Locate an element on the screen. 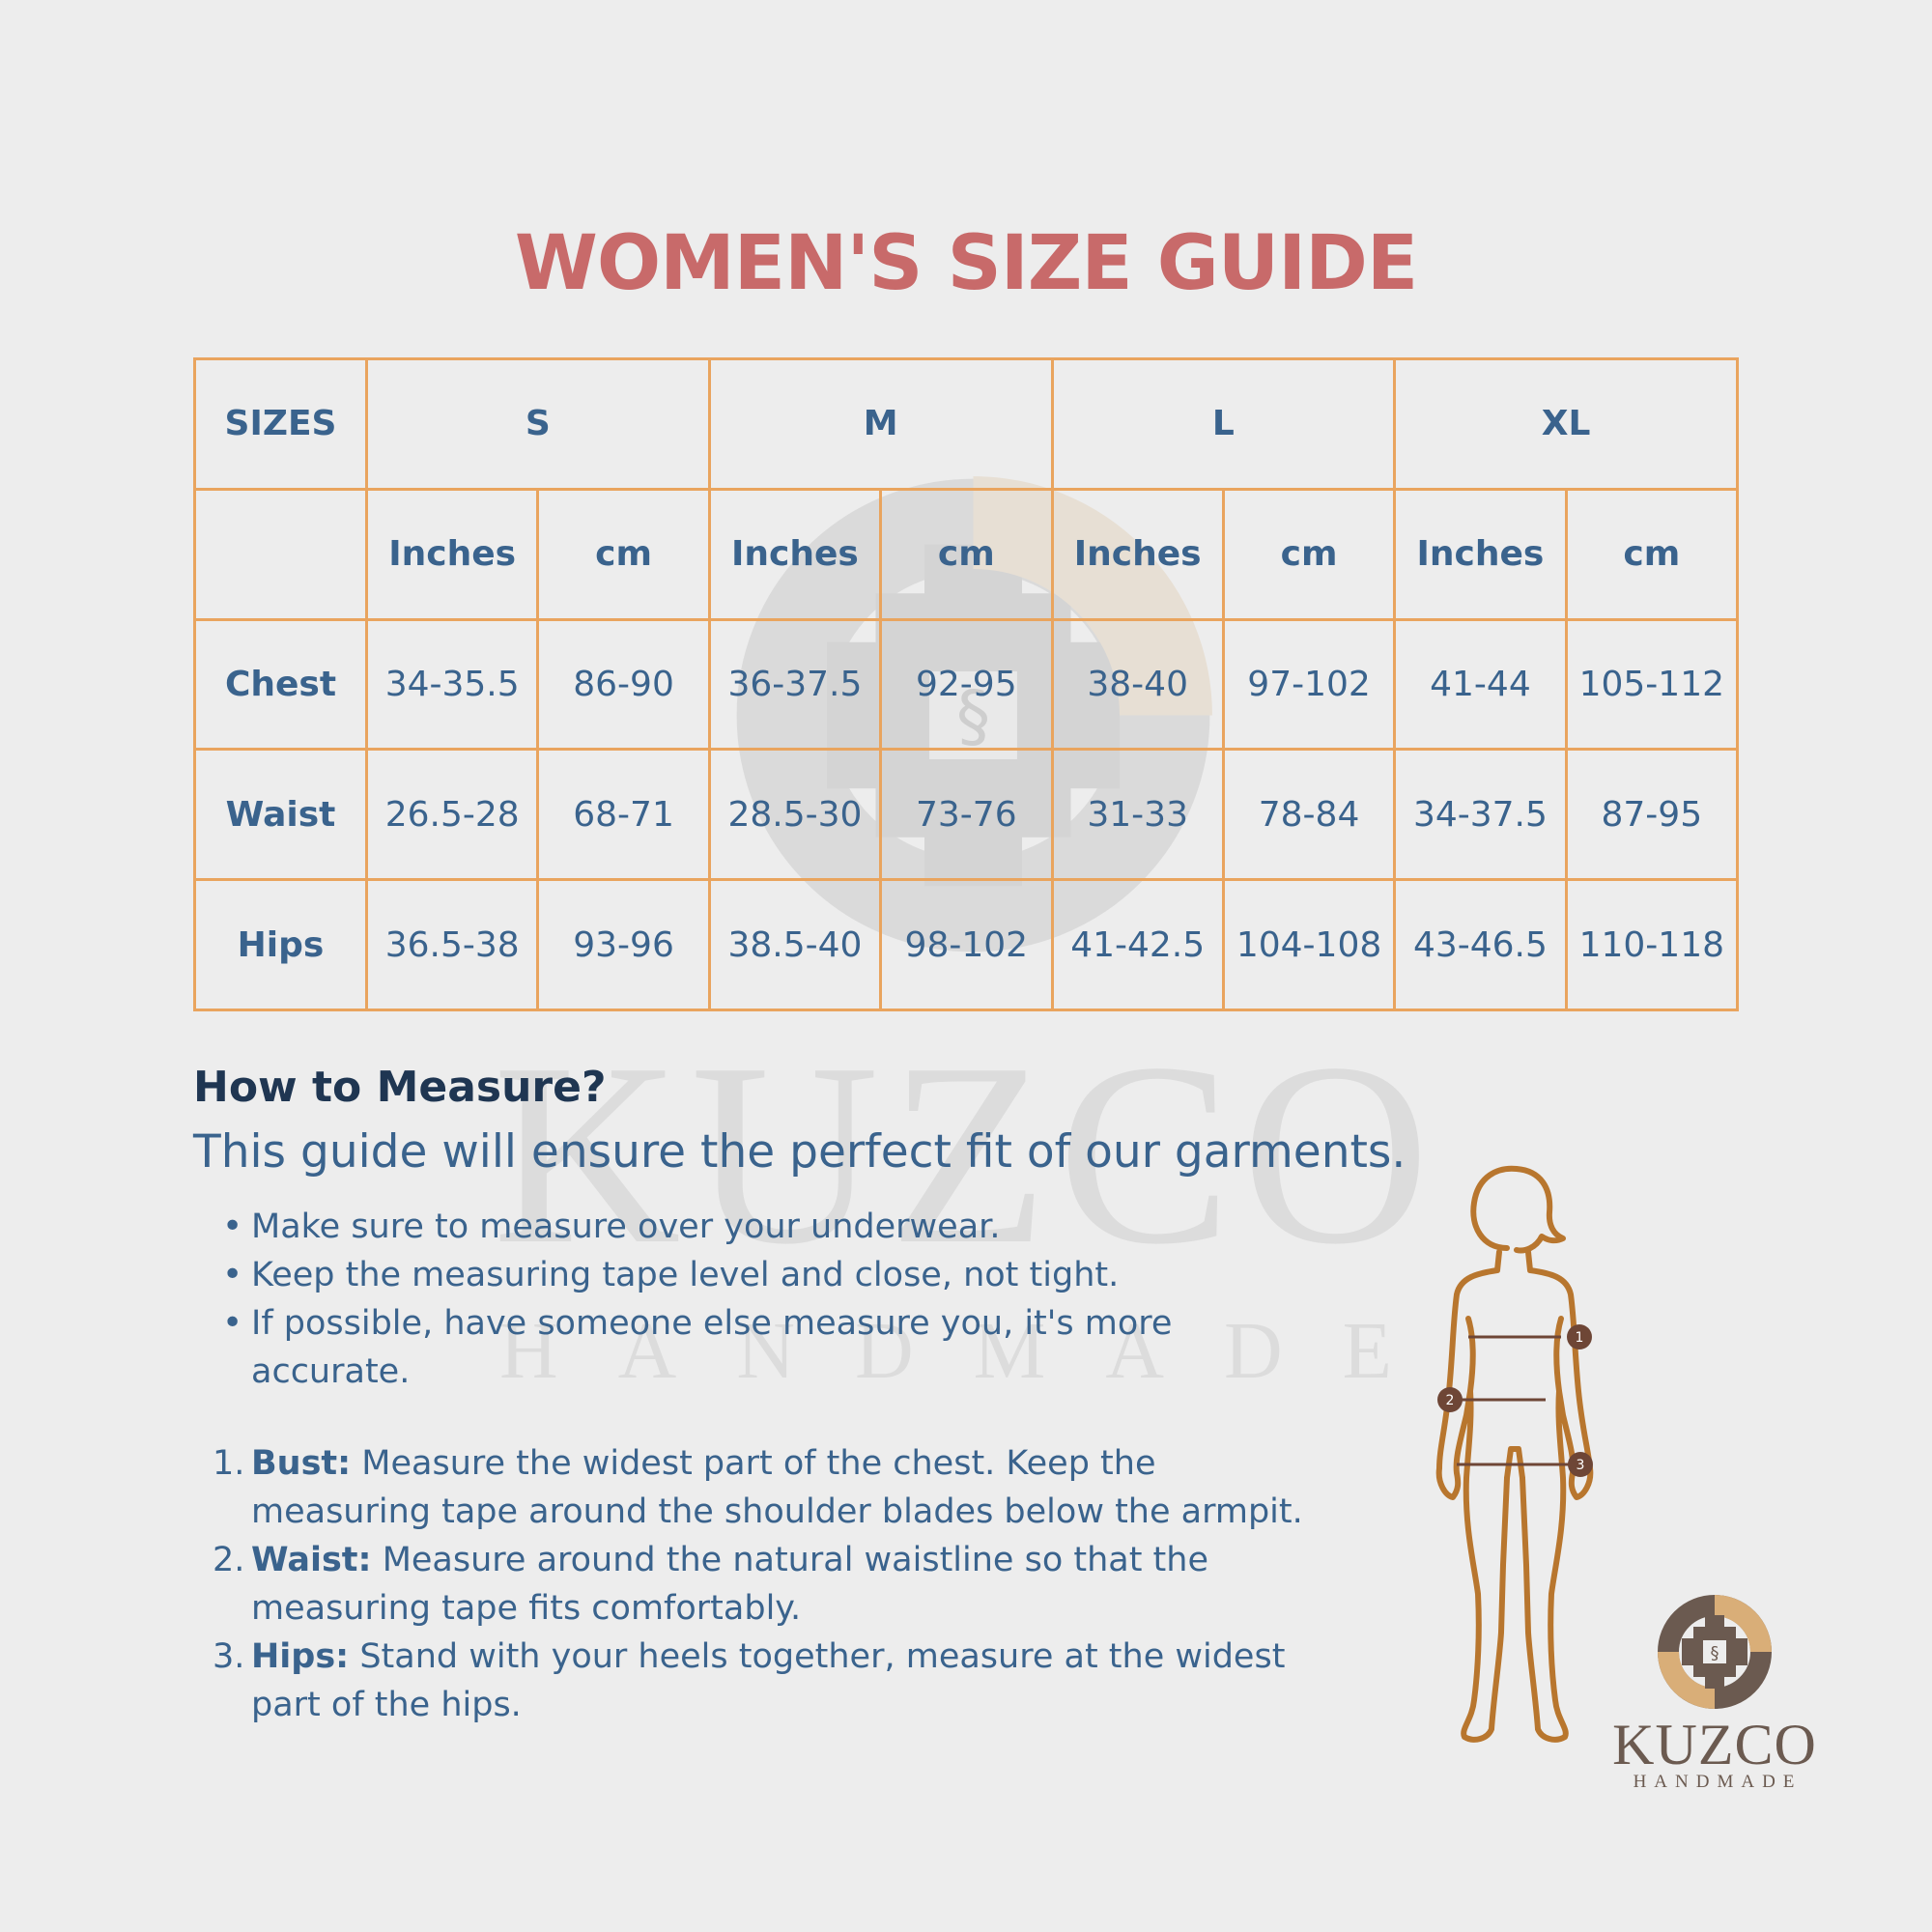  brand-tagline: HANDMADE is located at coordinates (1718, 1782).